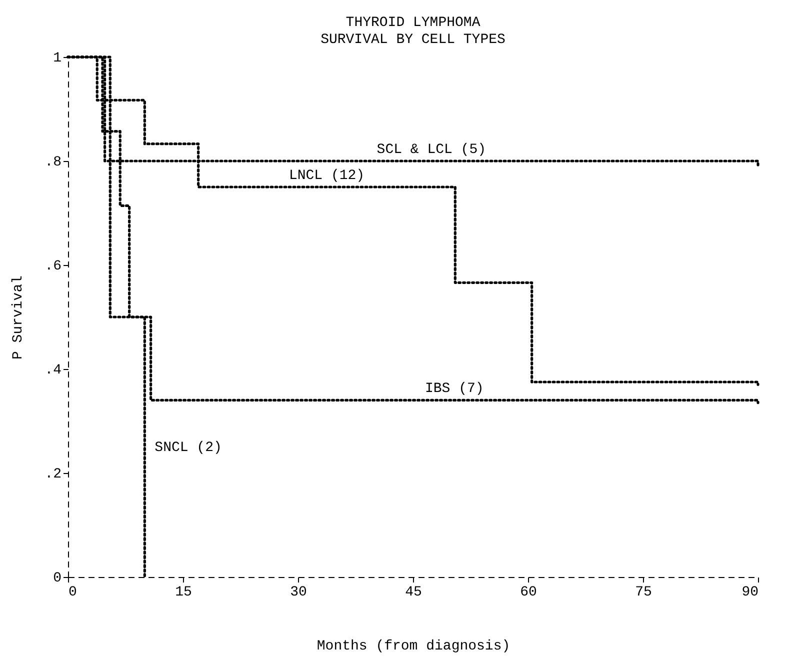 This screenshot has height=672, width=793. What do you see at coordinates (298, 592) in the screenshot?
I see `x-tick-label: 30` at bounding box center [298, 592].